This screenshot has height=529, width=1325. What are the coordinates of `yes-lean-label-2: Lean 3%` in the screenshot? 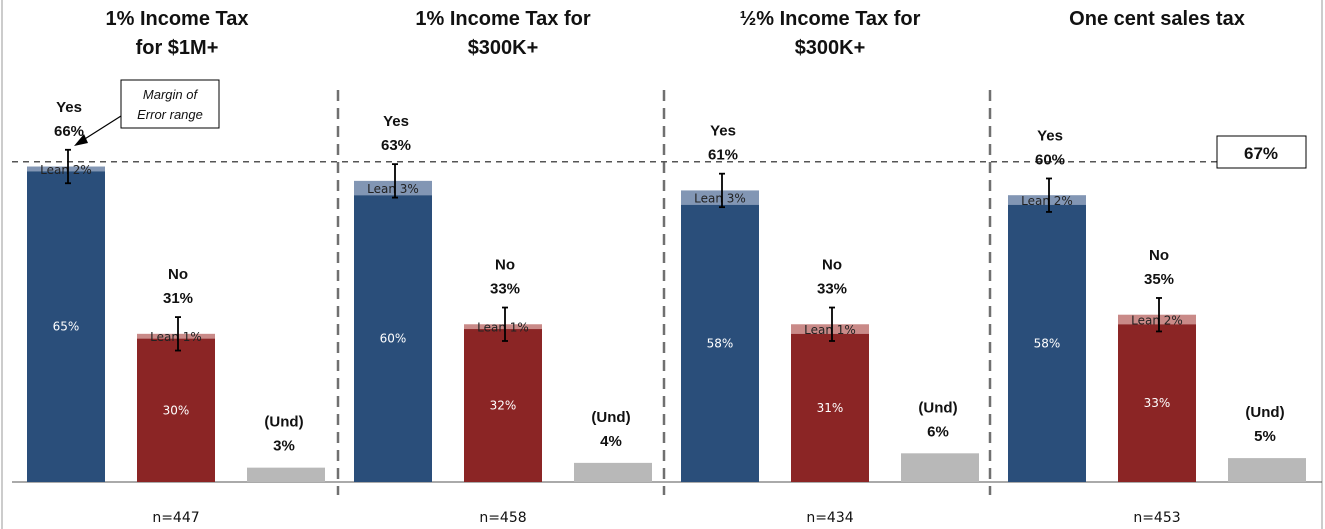 It's located at (393, 189).